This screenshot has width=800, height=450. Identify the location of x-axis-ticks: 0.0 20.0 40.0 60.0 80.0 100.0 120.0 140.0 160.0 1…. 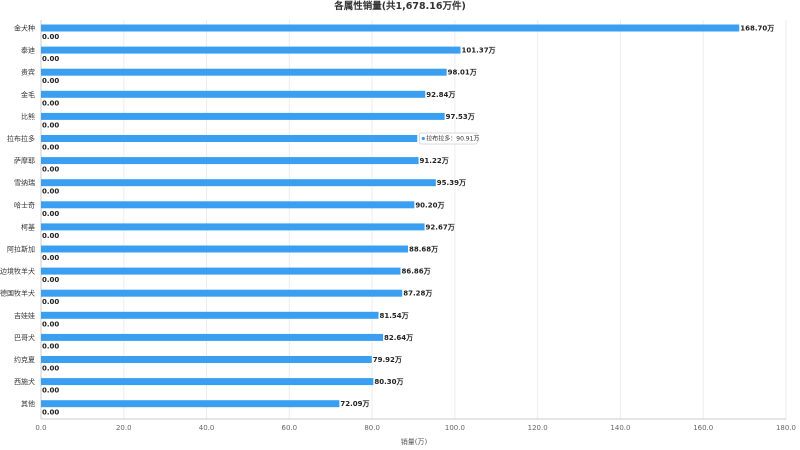
(415, 428).